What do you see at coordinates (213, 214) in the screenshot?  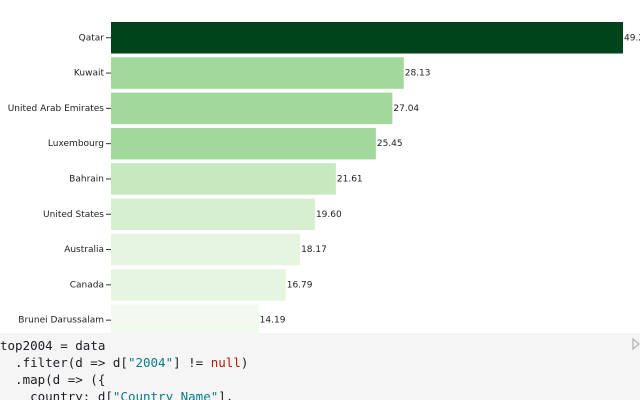 I see `bar-united-states` at bounding box center [213, 214].